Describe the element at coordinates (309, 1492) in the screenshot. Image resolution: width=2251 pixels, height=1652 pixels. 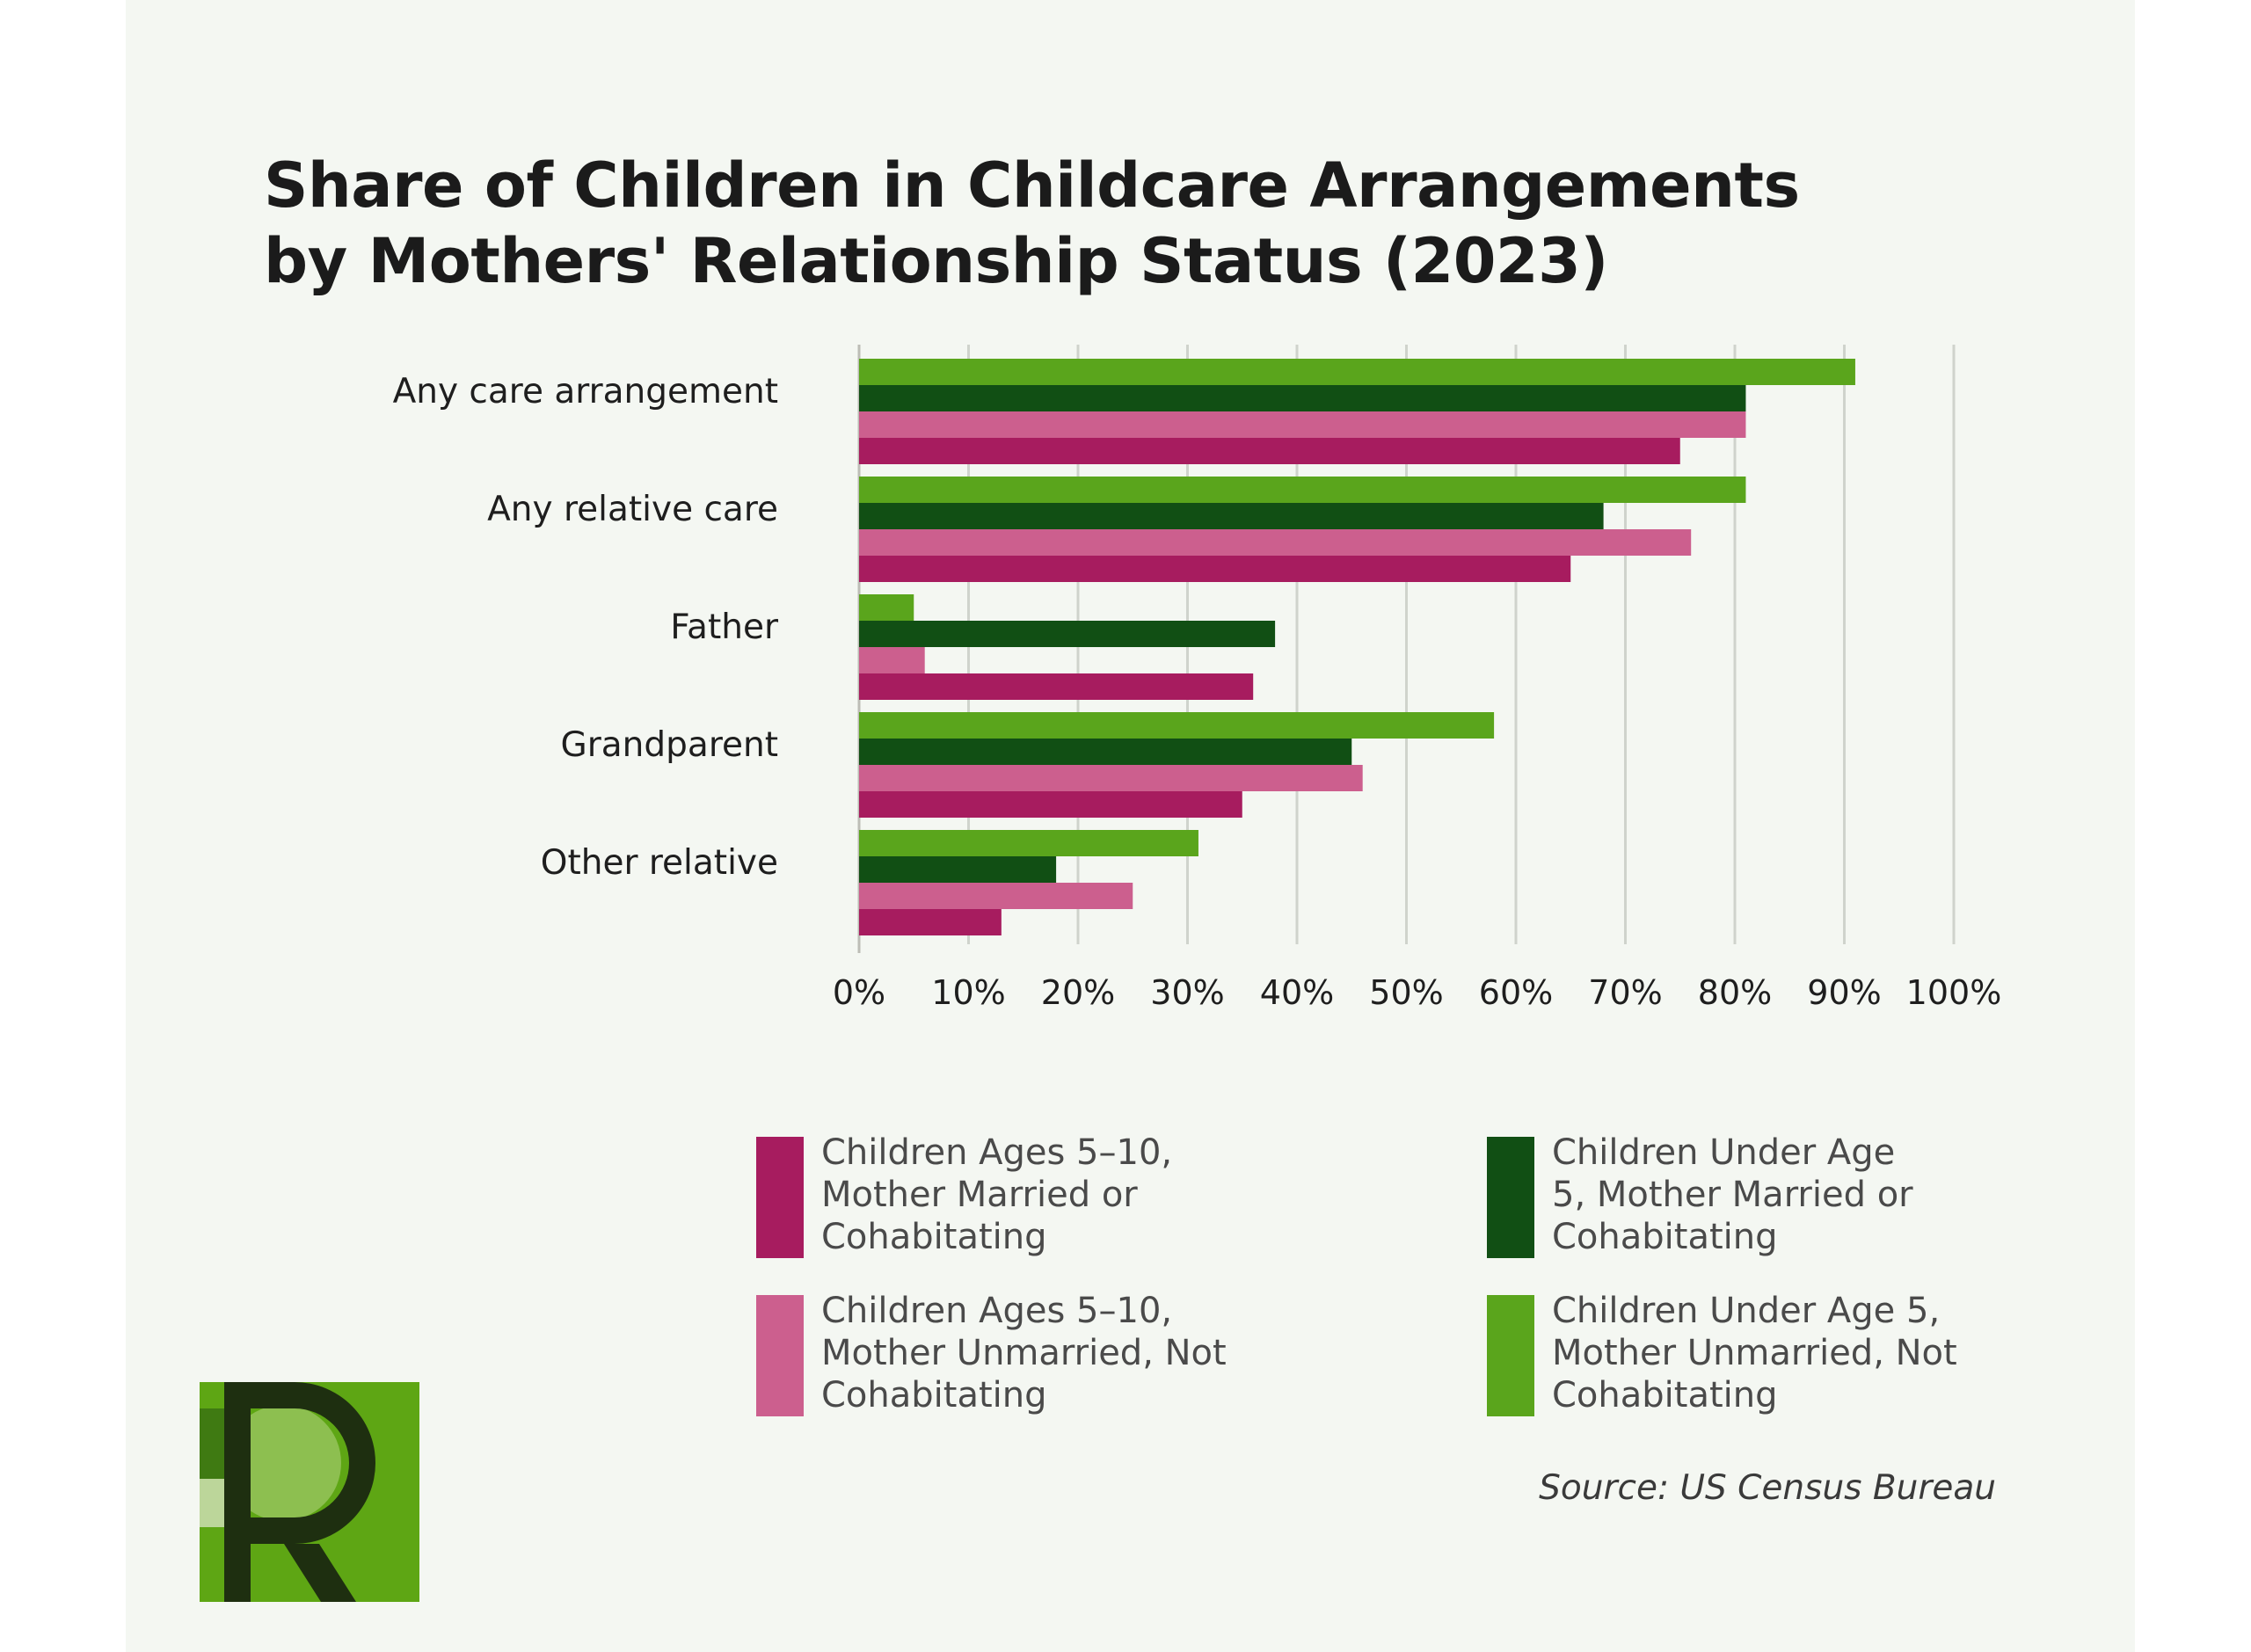
I see `r-logo-icon` at that location.